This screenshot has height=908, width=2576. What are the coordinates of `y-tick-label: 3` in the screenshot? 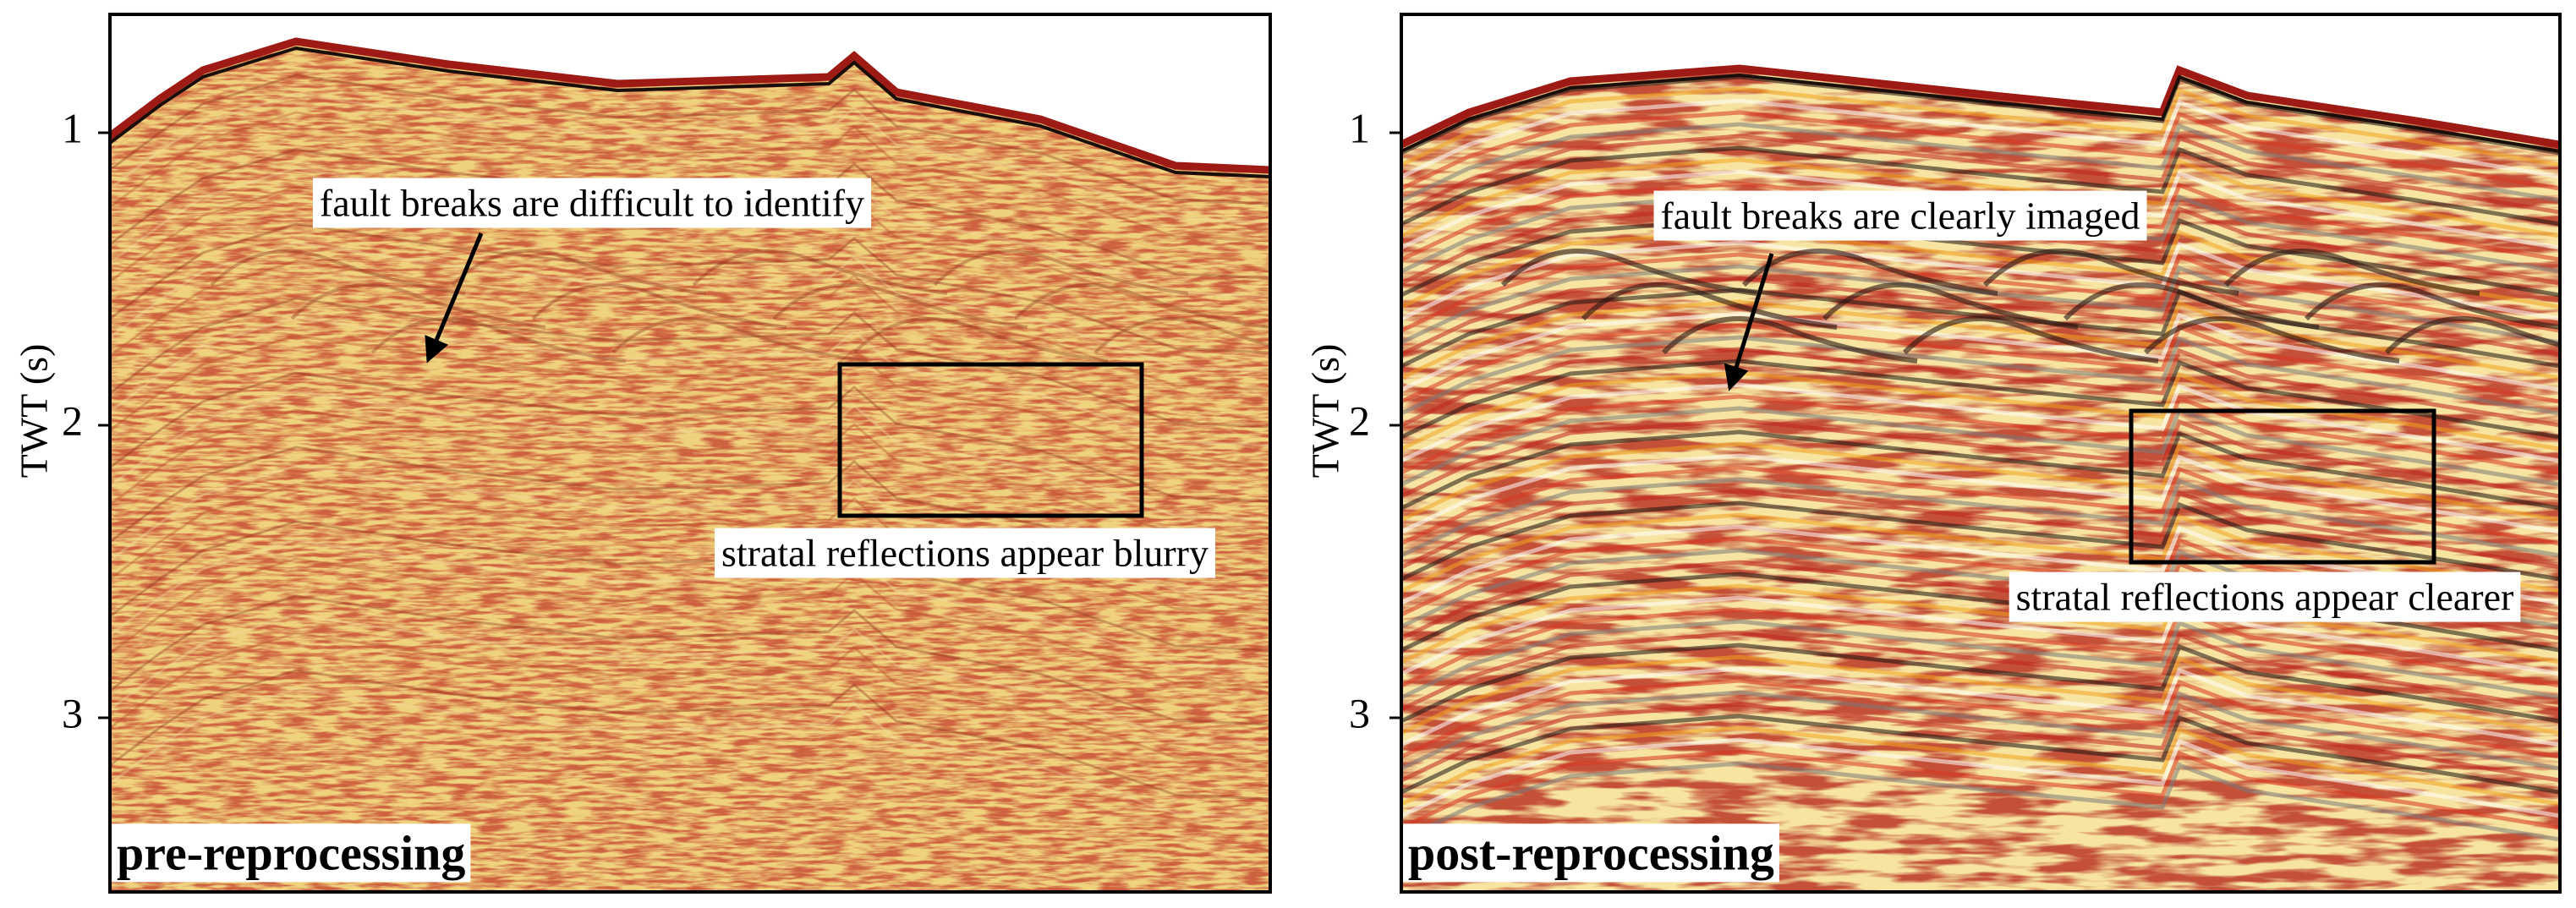 It's located at (1359, 712).